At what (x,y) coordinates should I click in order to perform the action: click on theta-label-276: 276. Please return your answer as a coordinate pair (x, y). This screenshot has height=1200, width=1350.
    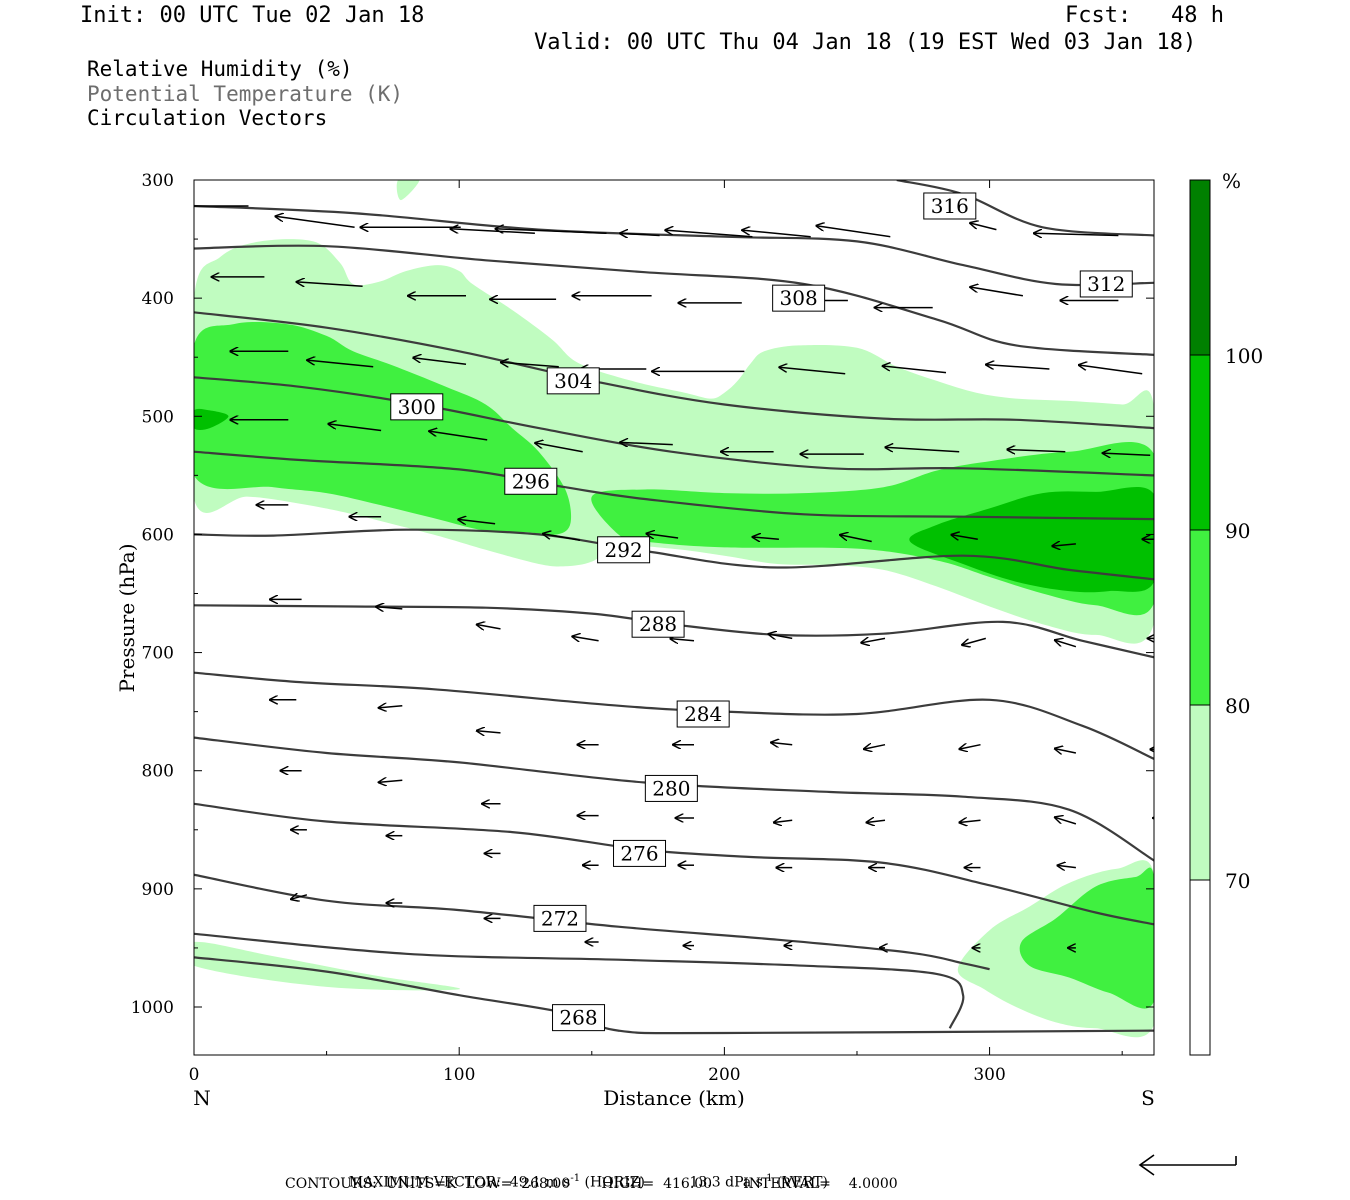
    Looking at the image, I should click on (640, 853).